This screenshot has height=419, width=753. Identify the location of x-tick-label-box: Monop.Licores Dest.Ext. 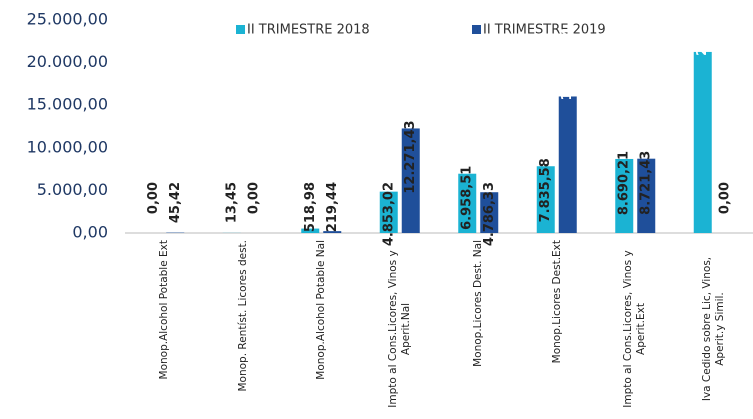
(557, 329).